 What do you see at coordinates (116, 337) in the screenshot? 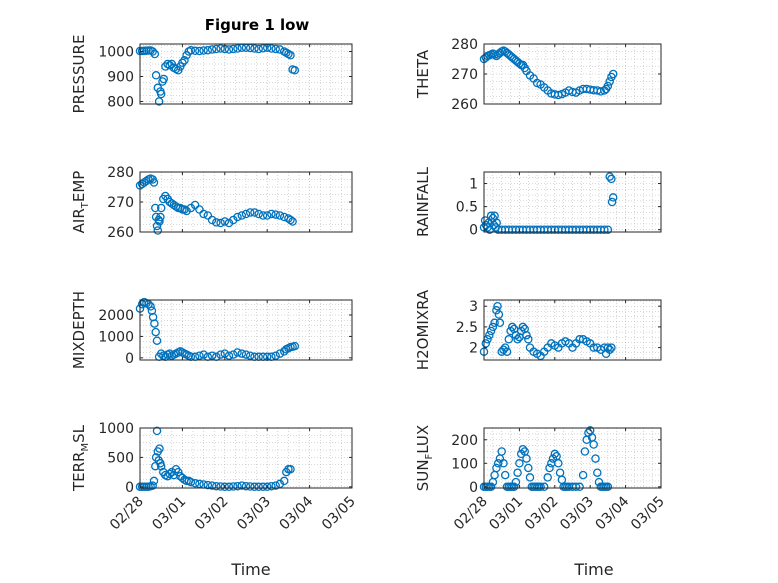
I see `y-tick-label: 1000` at bounding box center [116, 337].